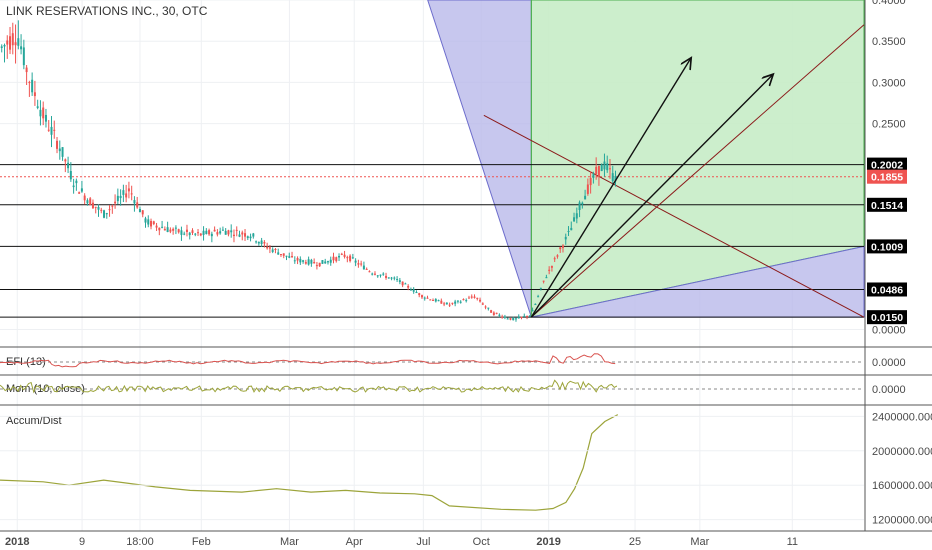  What do you see at coordinates (309, 386) in the screenshot?
I see `momentum-line` at bounding box center [309, 386].